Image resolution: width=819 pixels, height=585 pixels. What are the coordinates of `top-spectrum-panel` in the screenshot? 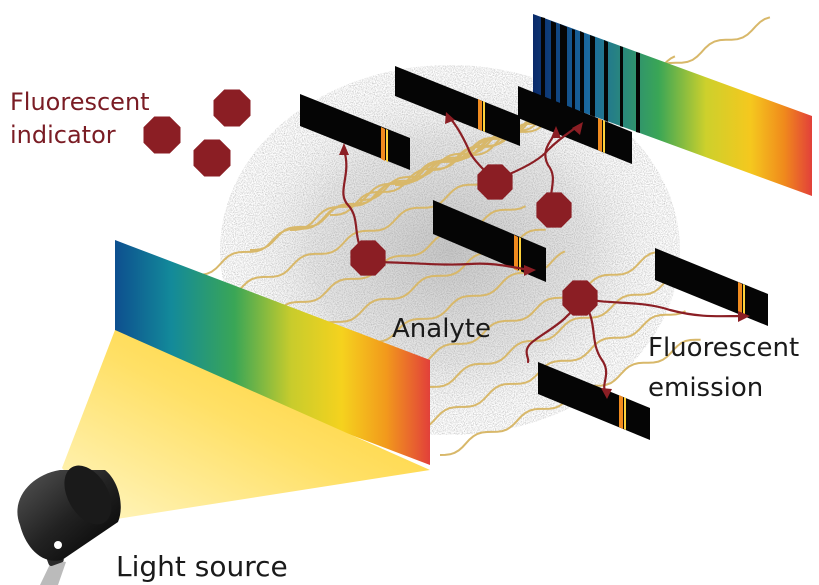 It's located at (672, 105).